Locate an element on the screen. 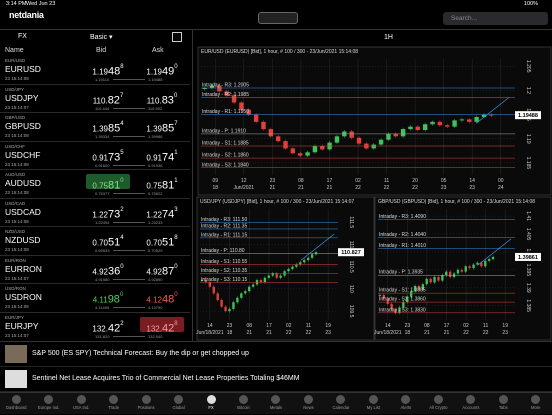 The image size is (552, 415). pair: USD/CAD is located at coordinates (15, 203).